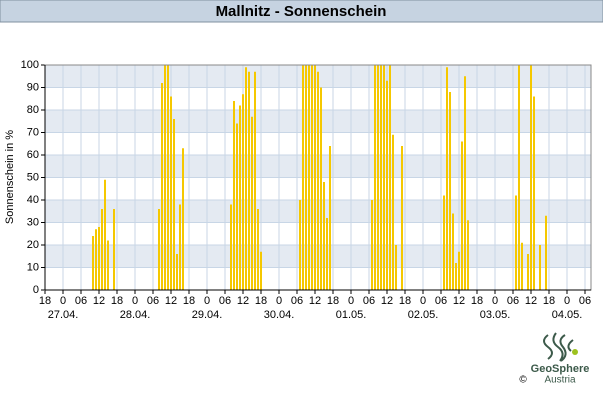 The height and width of the screenshot is (400, 603). I want to click on x-date-label: 03.05., so click(495, 315).